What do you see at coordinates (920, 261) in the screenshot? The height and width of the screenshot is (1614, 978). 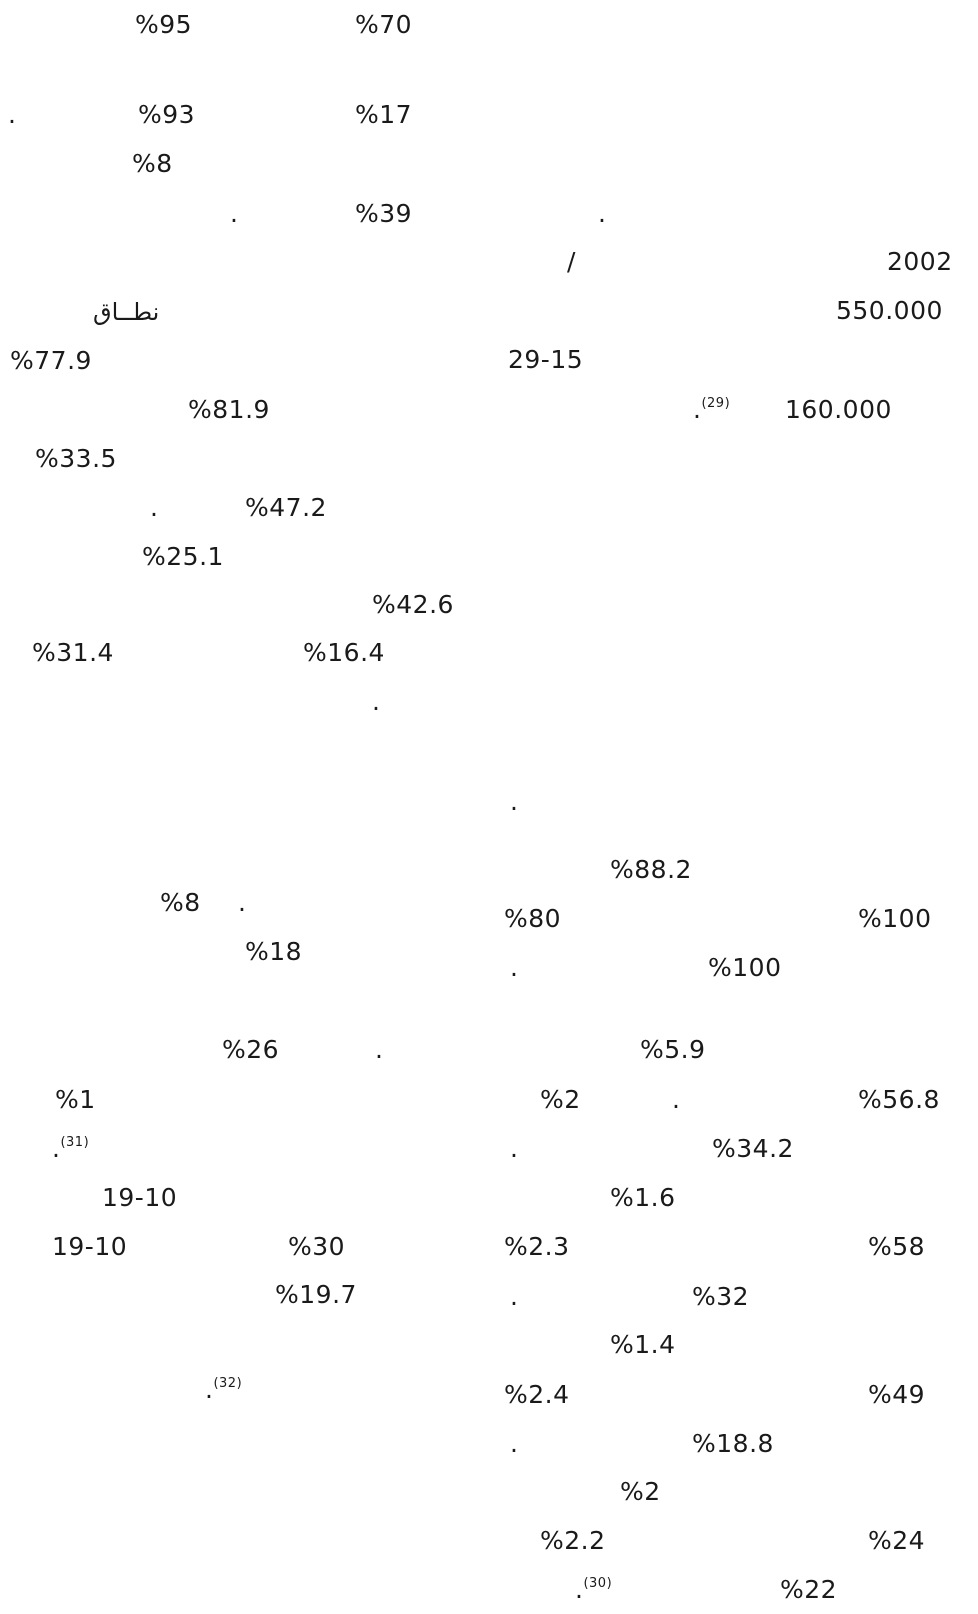 I see `year: 2002` at bounding box center [920, 261].